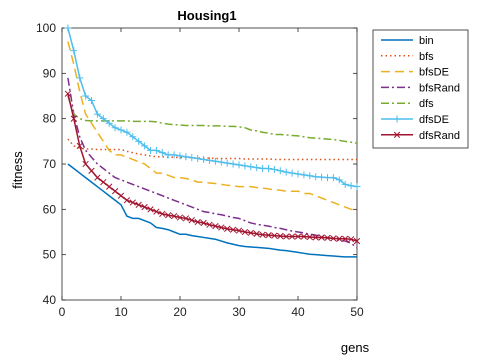 The height and width of the screenshot is (364, 484). Describe the element at coordinates (46, 28) in the screenshot. I see `y-tick-label: 100` at that location.